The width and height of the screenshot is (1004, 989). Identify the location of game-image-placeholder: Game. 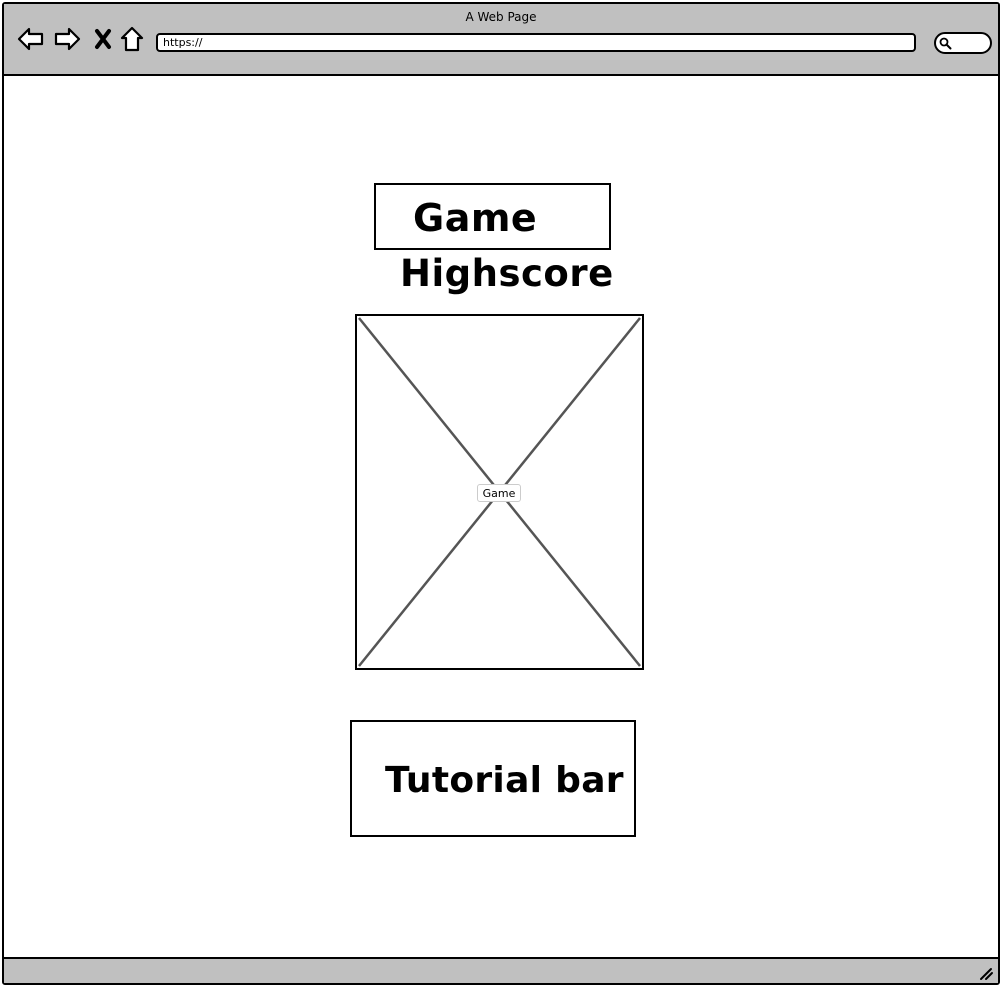
(499, 492).